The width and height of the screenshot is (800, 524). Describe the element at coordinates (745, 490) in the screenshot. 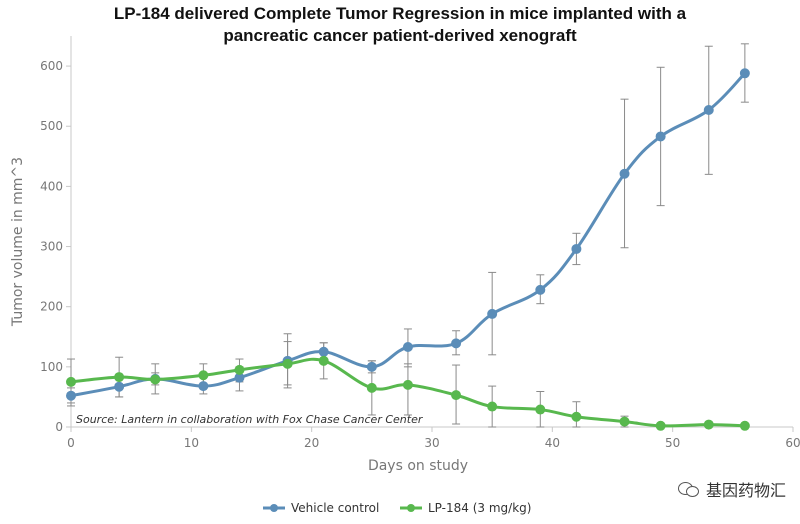

I see `watermark-text: 基因药物汇` at that location.